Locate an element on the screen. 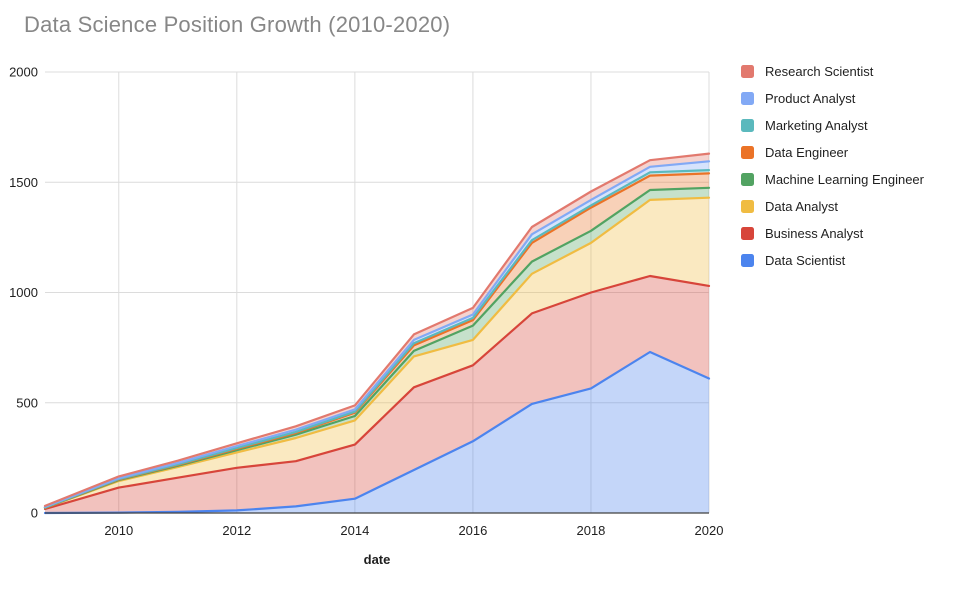 The height and width of the screenshot is (597, 959). x-tick-label: 2010 is located at coordinates (118, 530).